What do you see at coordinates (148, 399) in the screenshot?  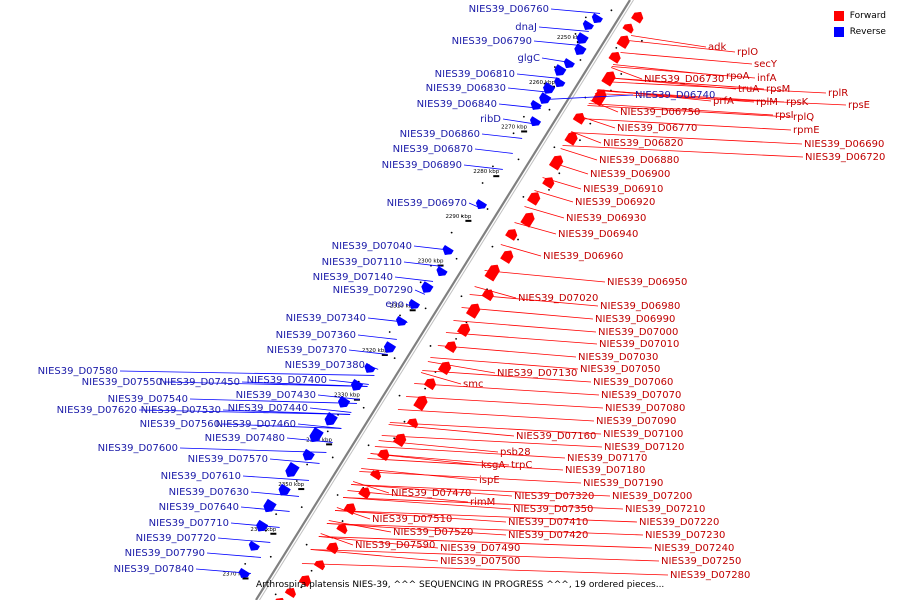 I see `reverse-gene-label: NIES39_D07540` at bounding box center [148, 399].